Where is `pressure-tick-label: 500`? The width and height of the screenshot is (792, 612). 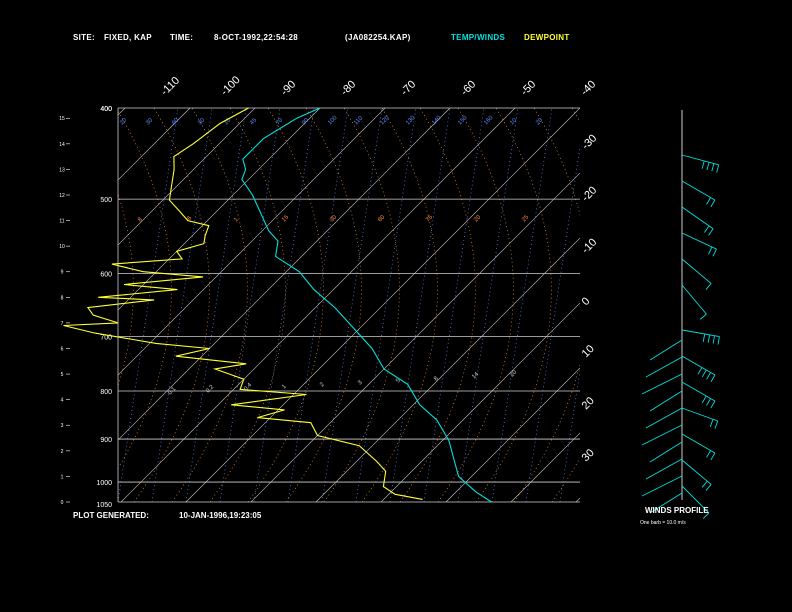 pressure-tick-label: 500 is located at coordinates (106, 200).